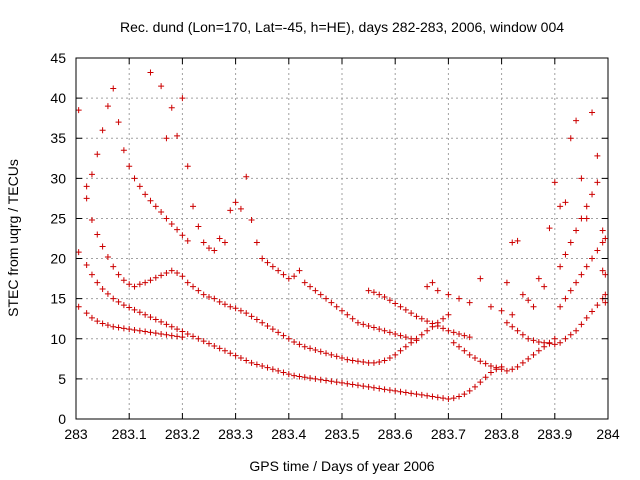 The width and height of the screenshot is (640, 480). What do you see at coordinates (182, 434) in the screenshot?
I see `x-tick-label: 283.2` at bounding box center [182, 434].